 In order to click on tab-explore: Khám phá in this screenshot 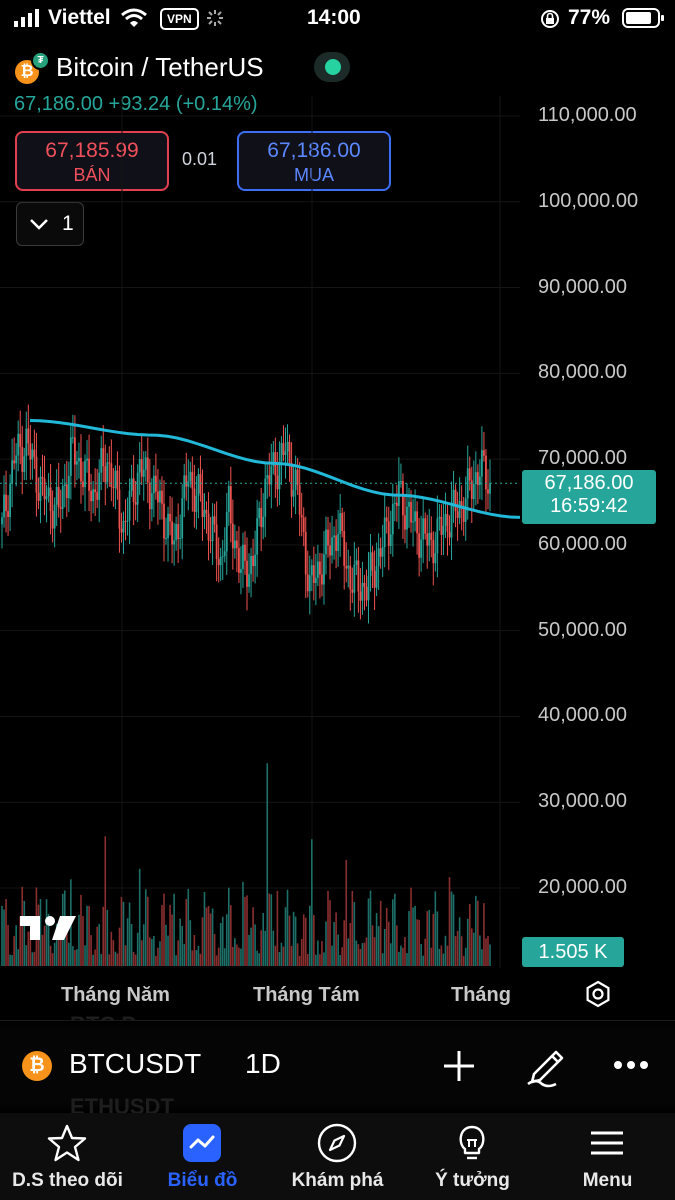, I will do `click(337, 1156)`.